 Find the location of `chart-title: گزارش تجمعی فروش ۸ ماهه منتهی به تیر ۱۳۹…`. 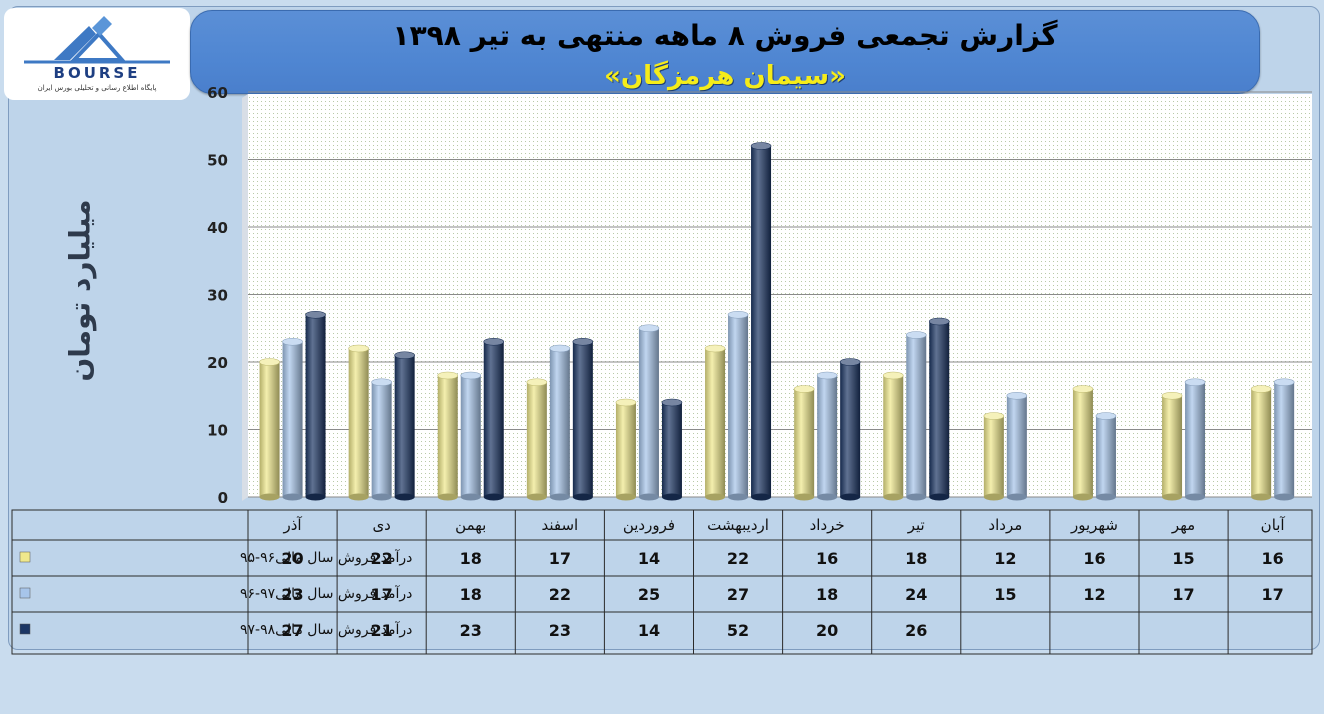

chart-title: گزارش تجمعی فروش ۸ ماهه منتهی به تیر ۱۳۹… is located at coordinates (725, 35).